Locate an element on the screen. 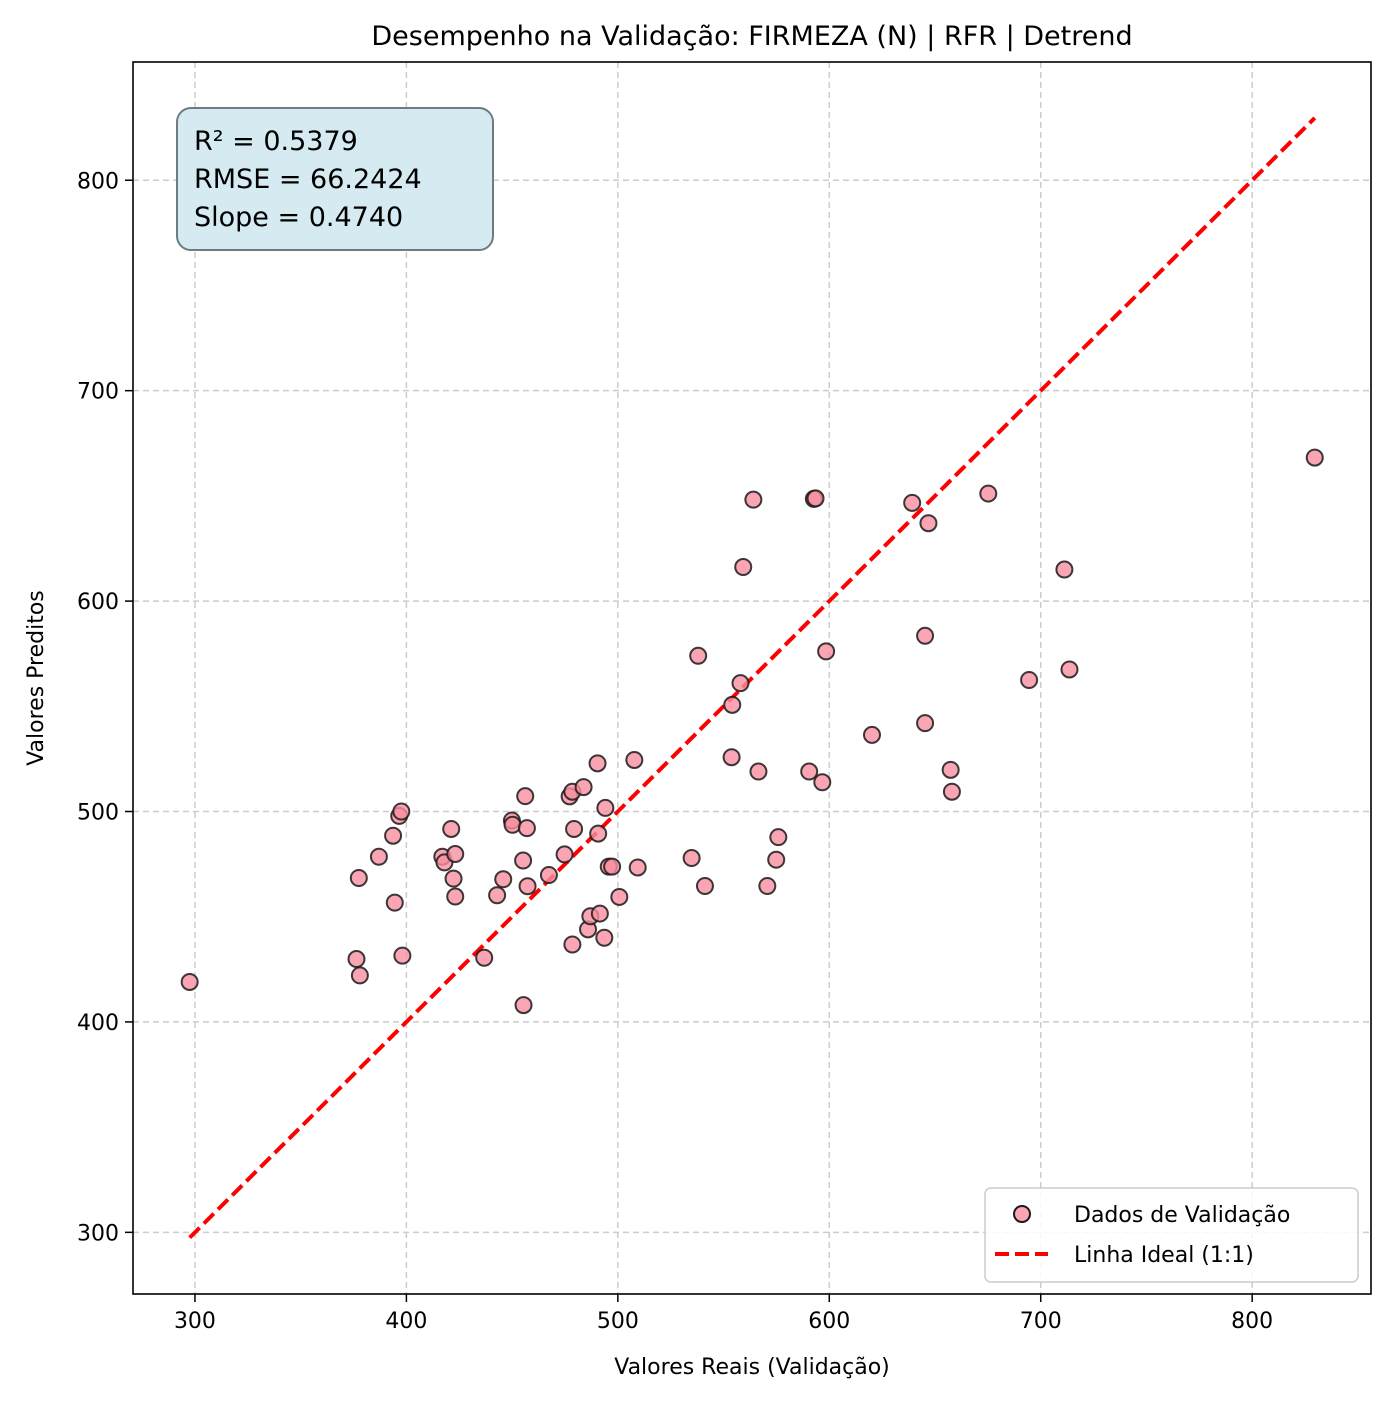  stats-rmse: RMSE = 66.2424 is located at coordinates (308, 179).